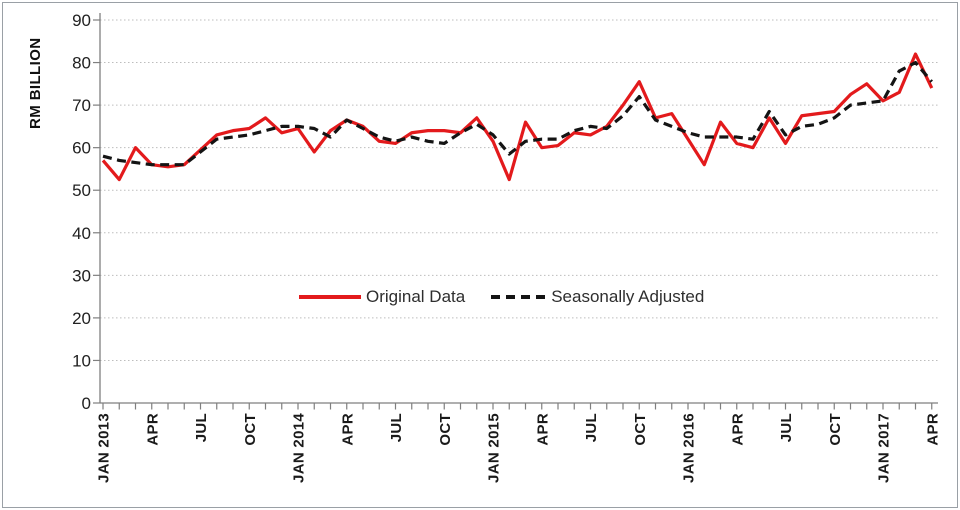 The width and height of the screenshot is (960, 510). I want to click on y-axis-label: 60, so click(81, 148).